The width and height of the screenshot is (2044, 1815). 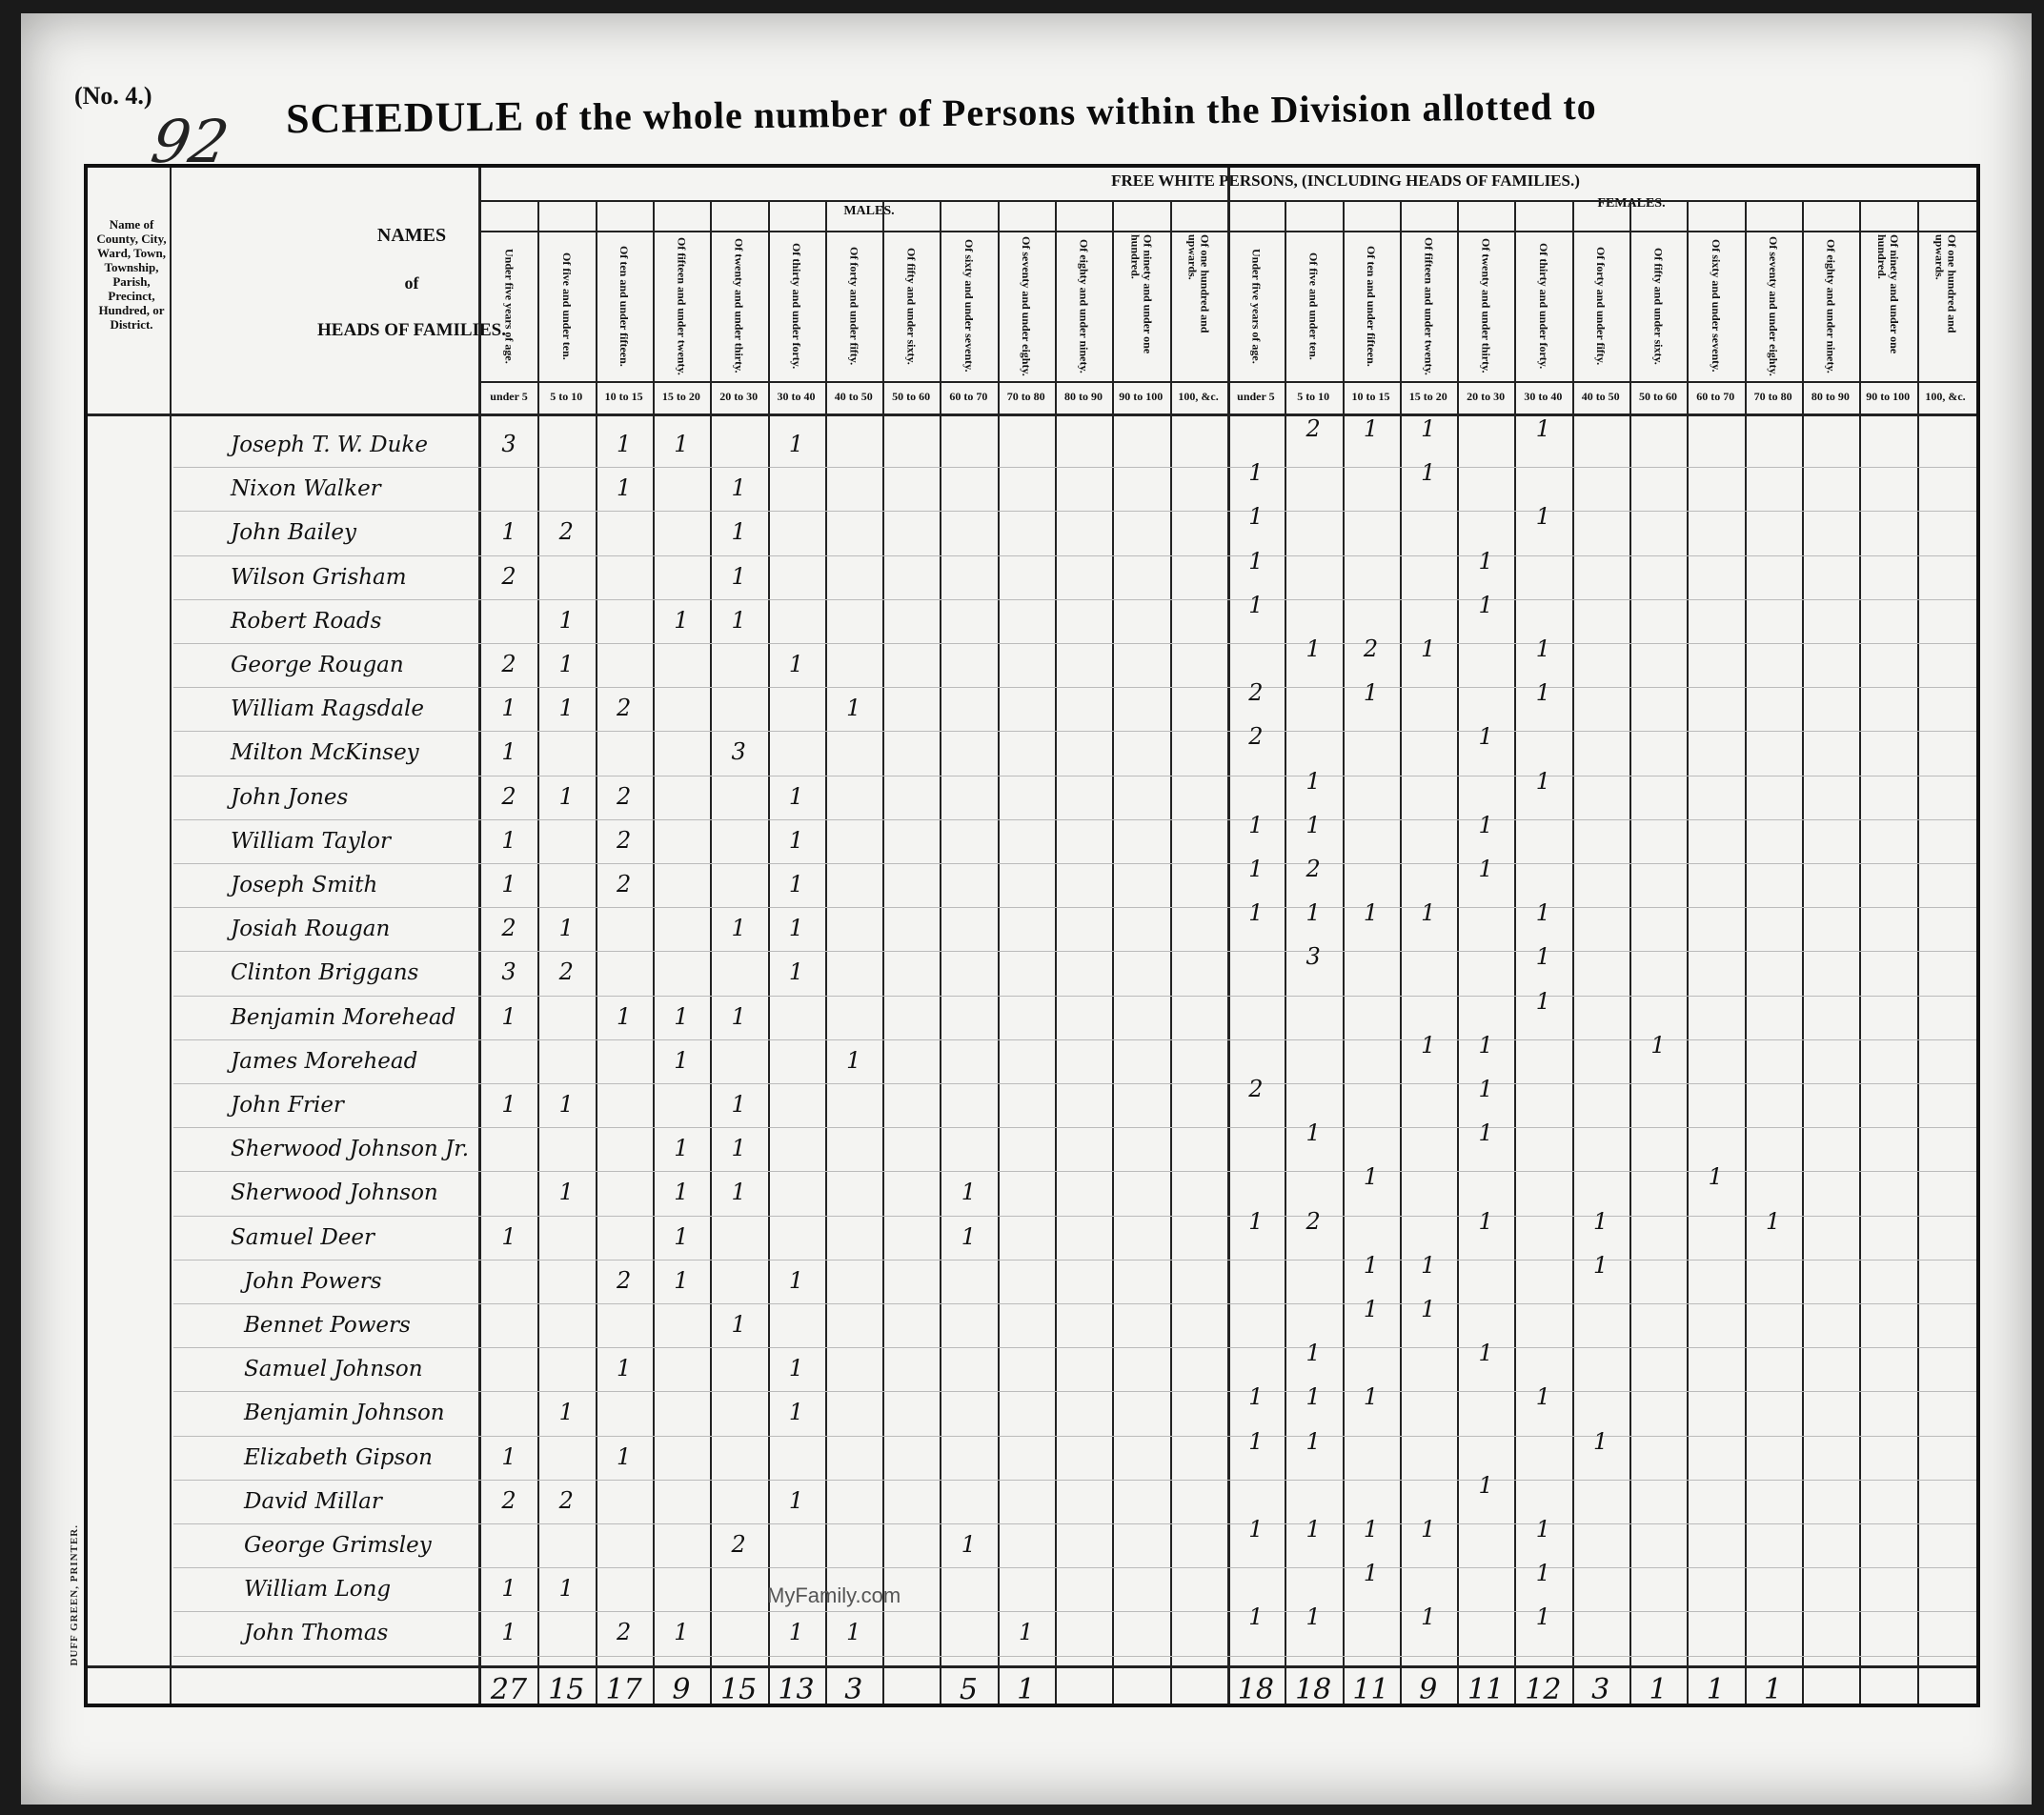 What do you see at coordinates (623, 1689) in the screenshot?
I see `males-total-cell: 17` at bounding box center [623, 1689].